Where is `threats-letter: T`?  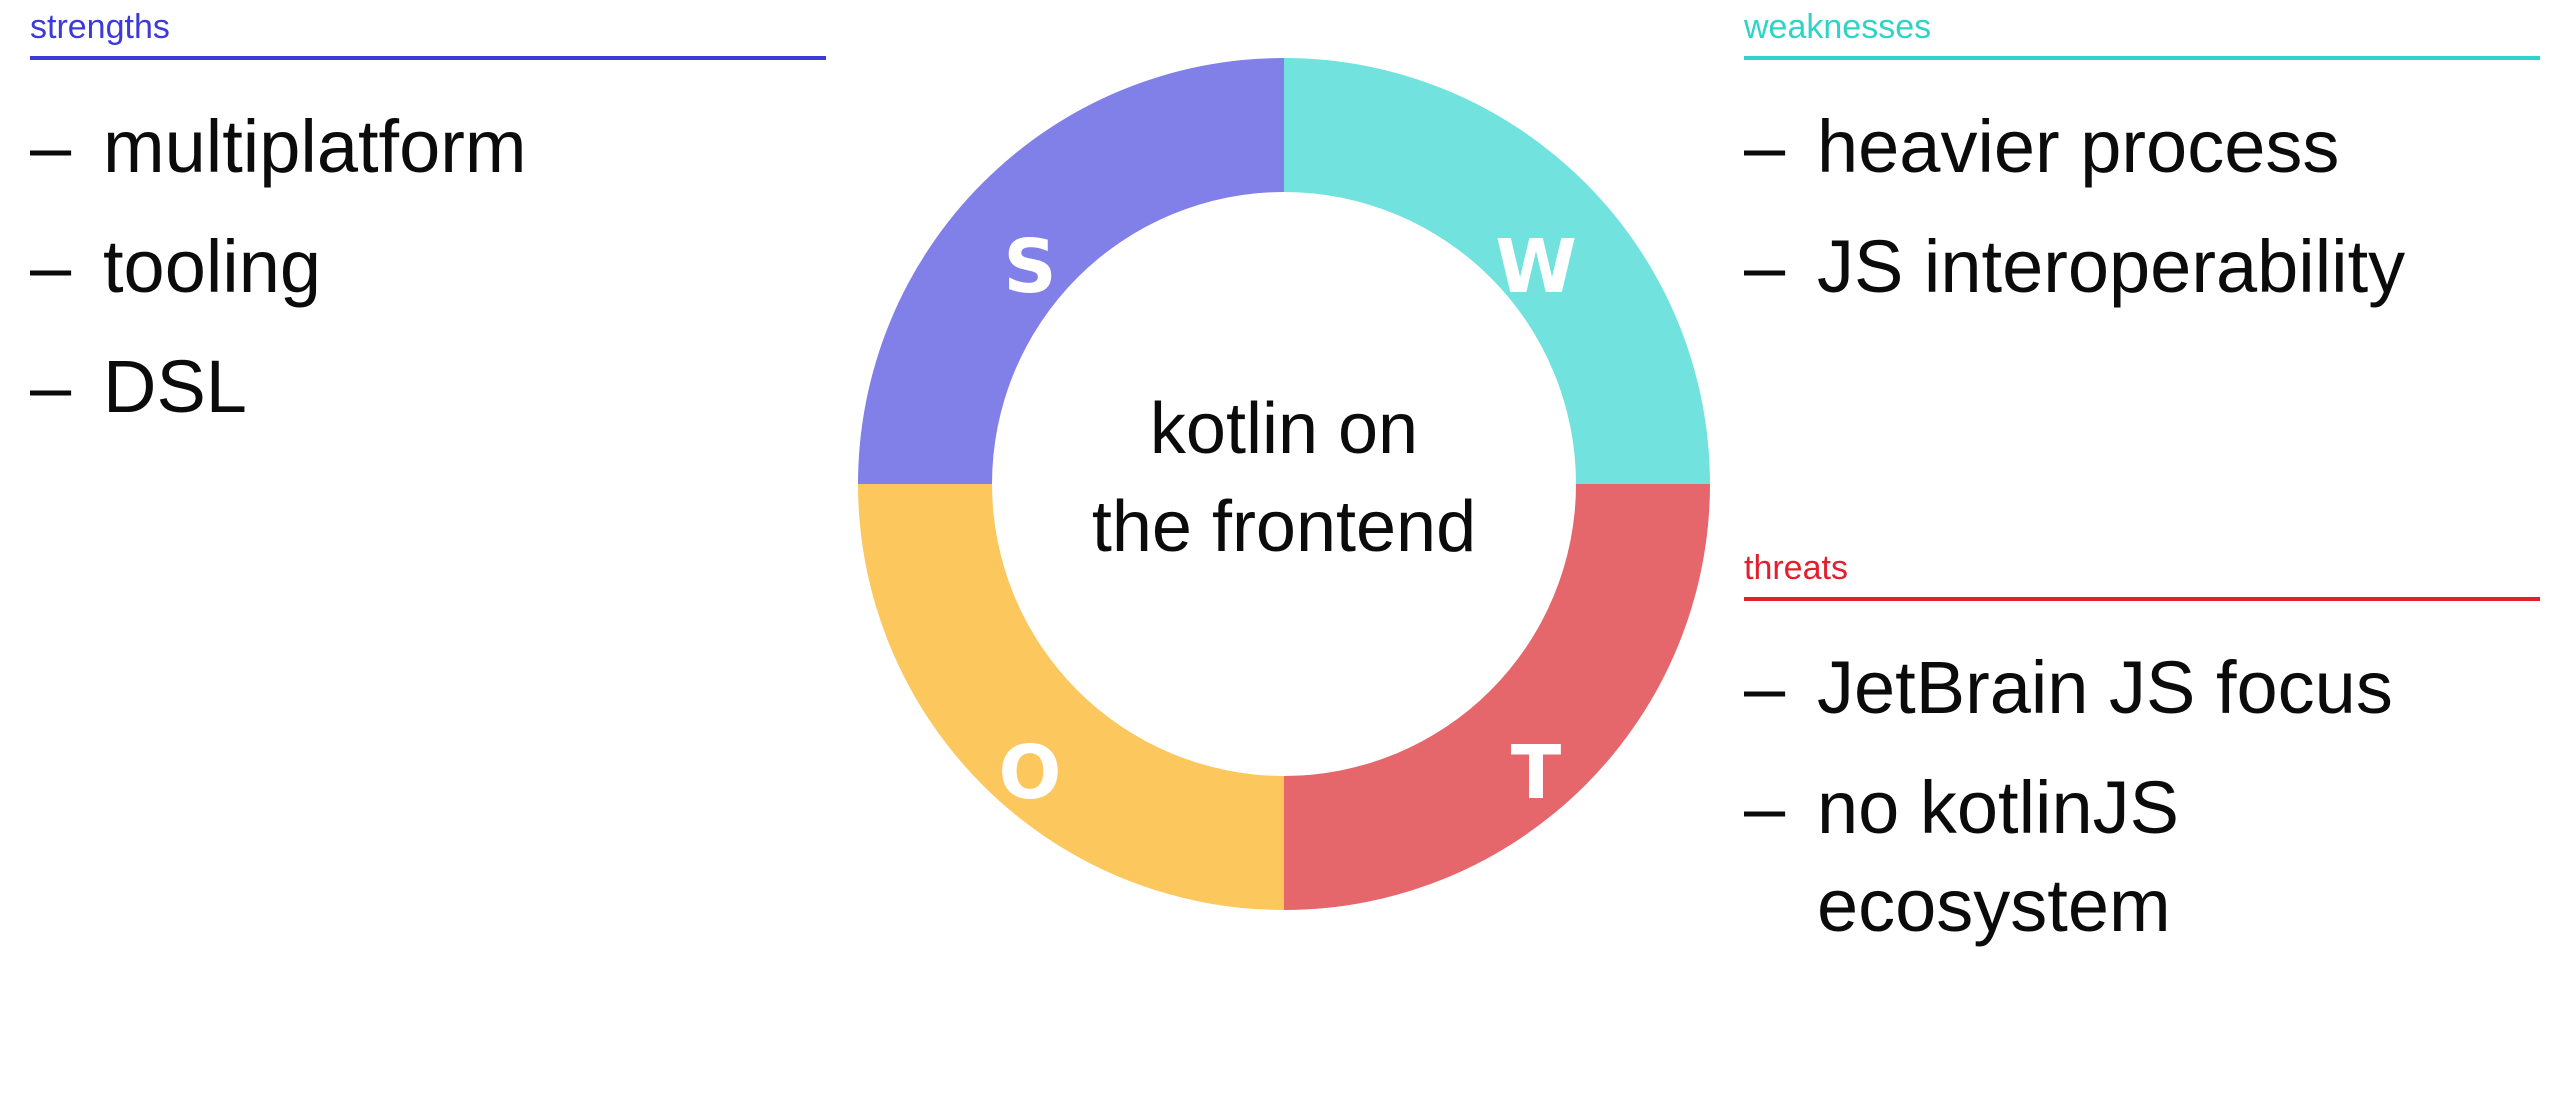
threats-letter: T is located at coordinates (1536, 773).